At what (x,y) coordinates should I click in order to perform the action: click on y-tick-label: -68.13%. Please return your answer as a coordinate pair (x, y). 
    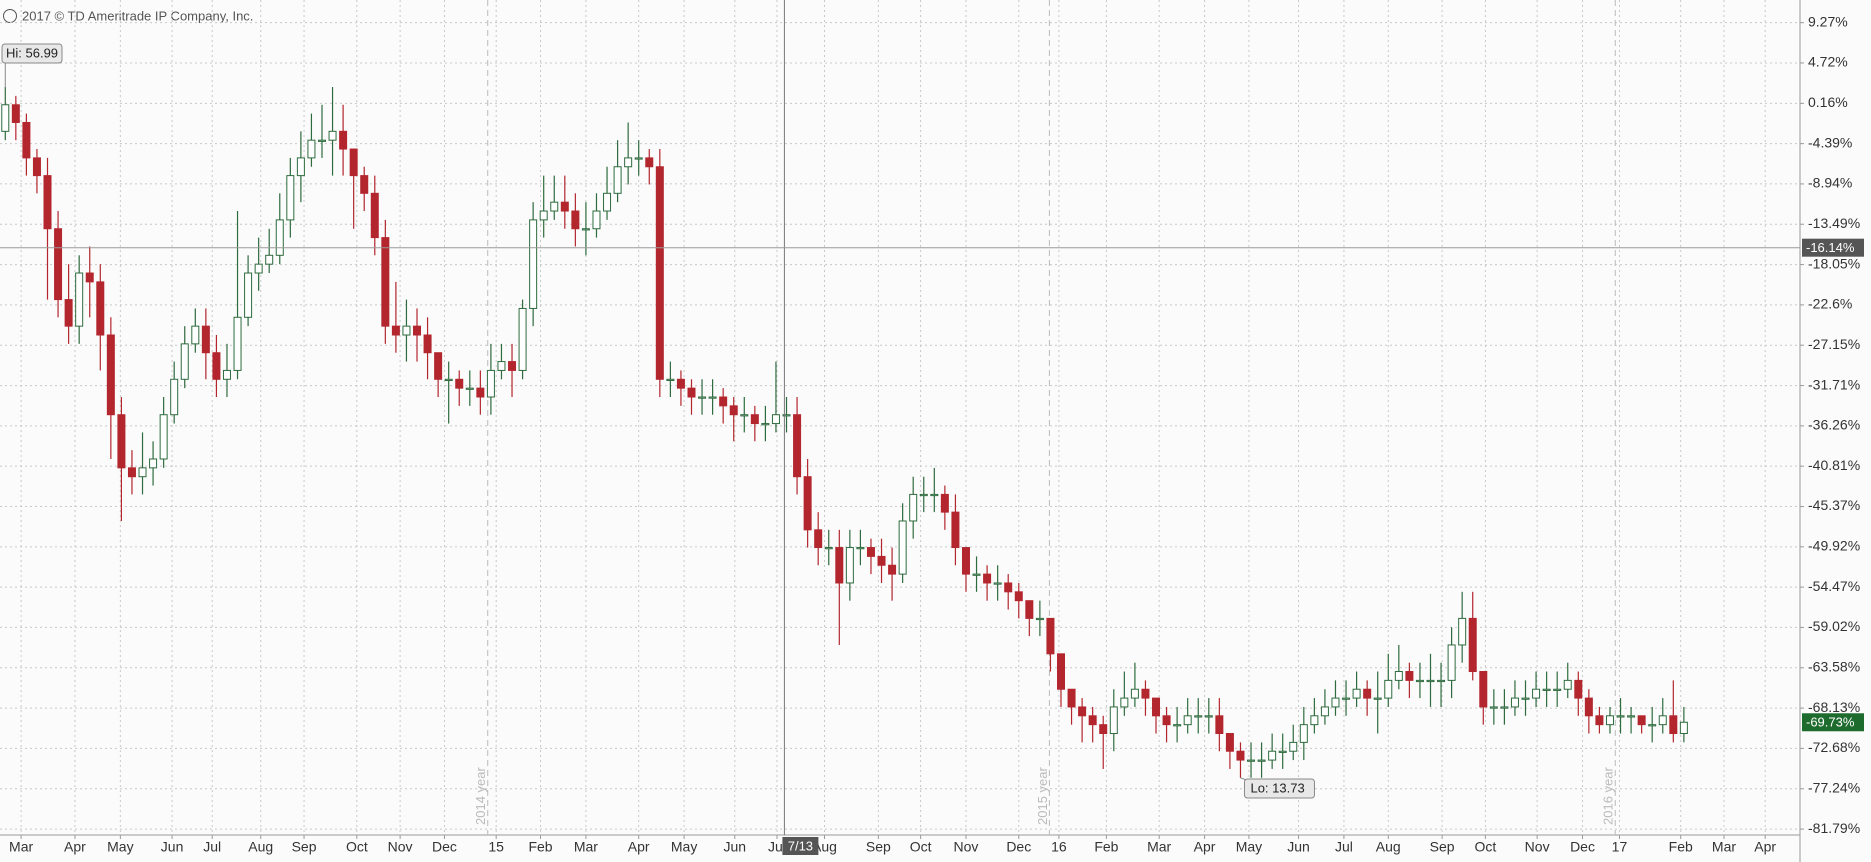
    Looking at the image, I should click on (1834, 707).